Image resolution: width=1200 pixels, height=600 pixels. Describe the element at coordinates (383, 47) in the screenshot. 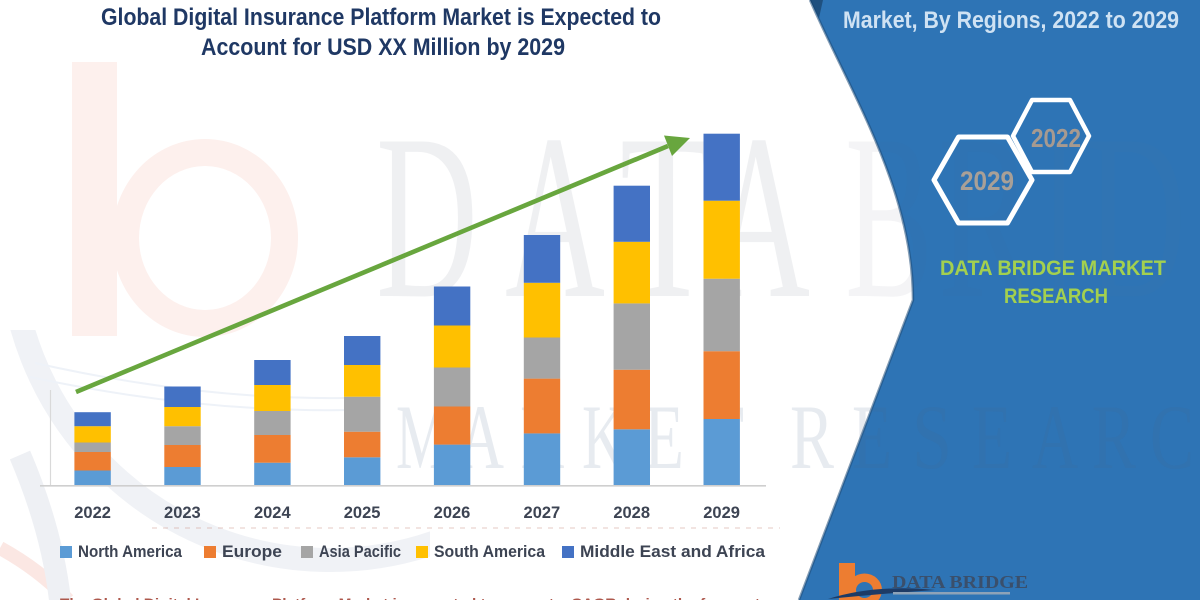

I see `svg-text:Account for USD XX Million by: Account for USD XX Million by 2029` at that location.